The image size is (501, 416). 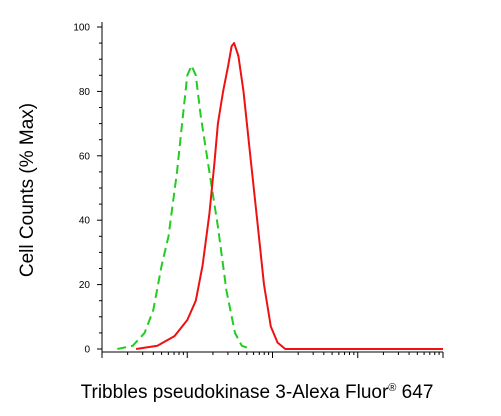 I want to click on x-axis-title-suffix: 647, so click(x=414, y=392).